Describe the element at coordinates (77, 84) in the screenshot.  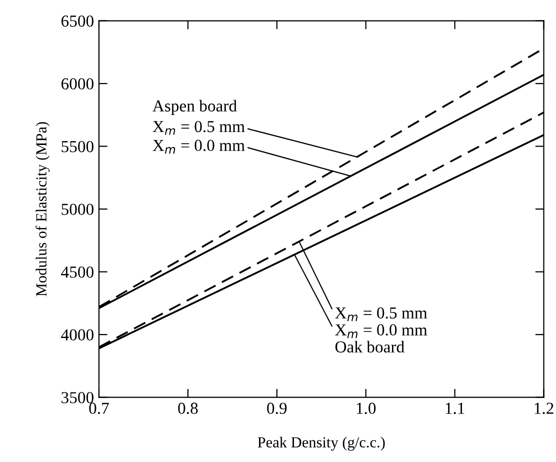
I see `y-tick-label: 6000` at that location.